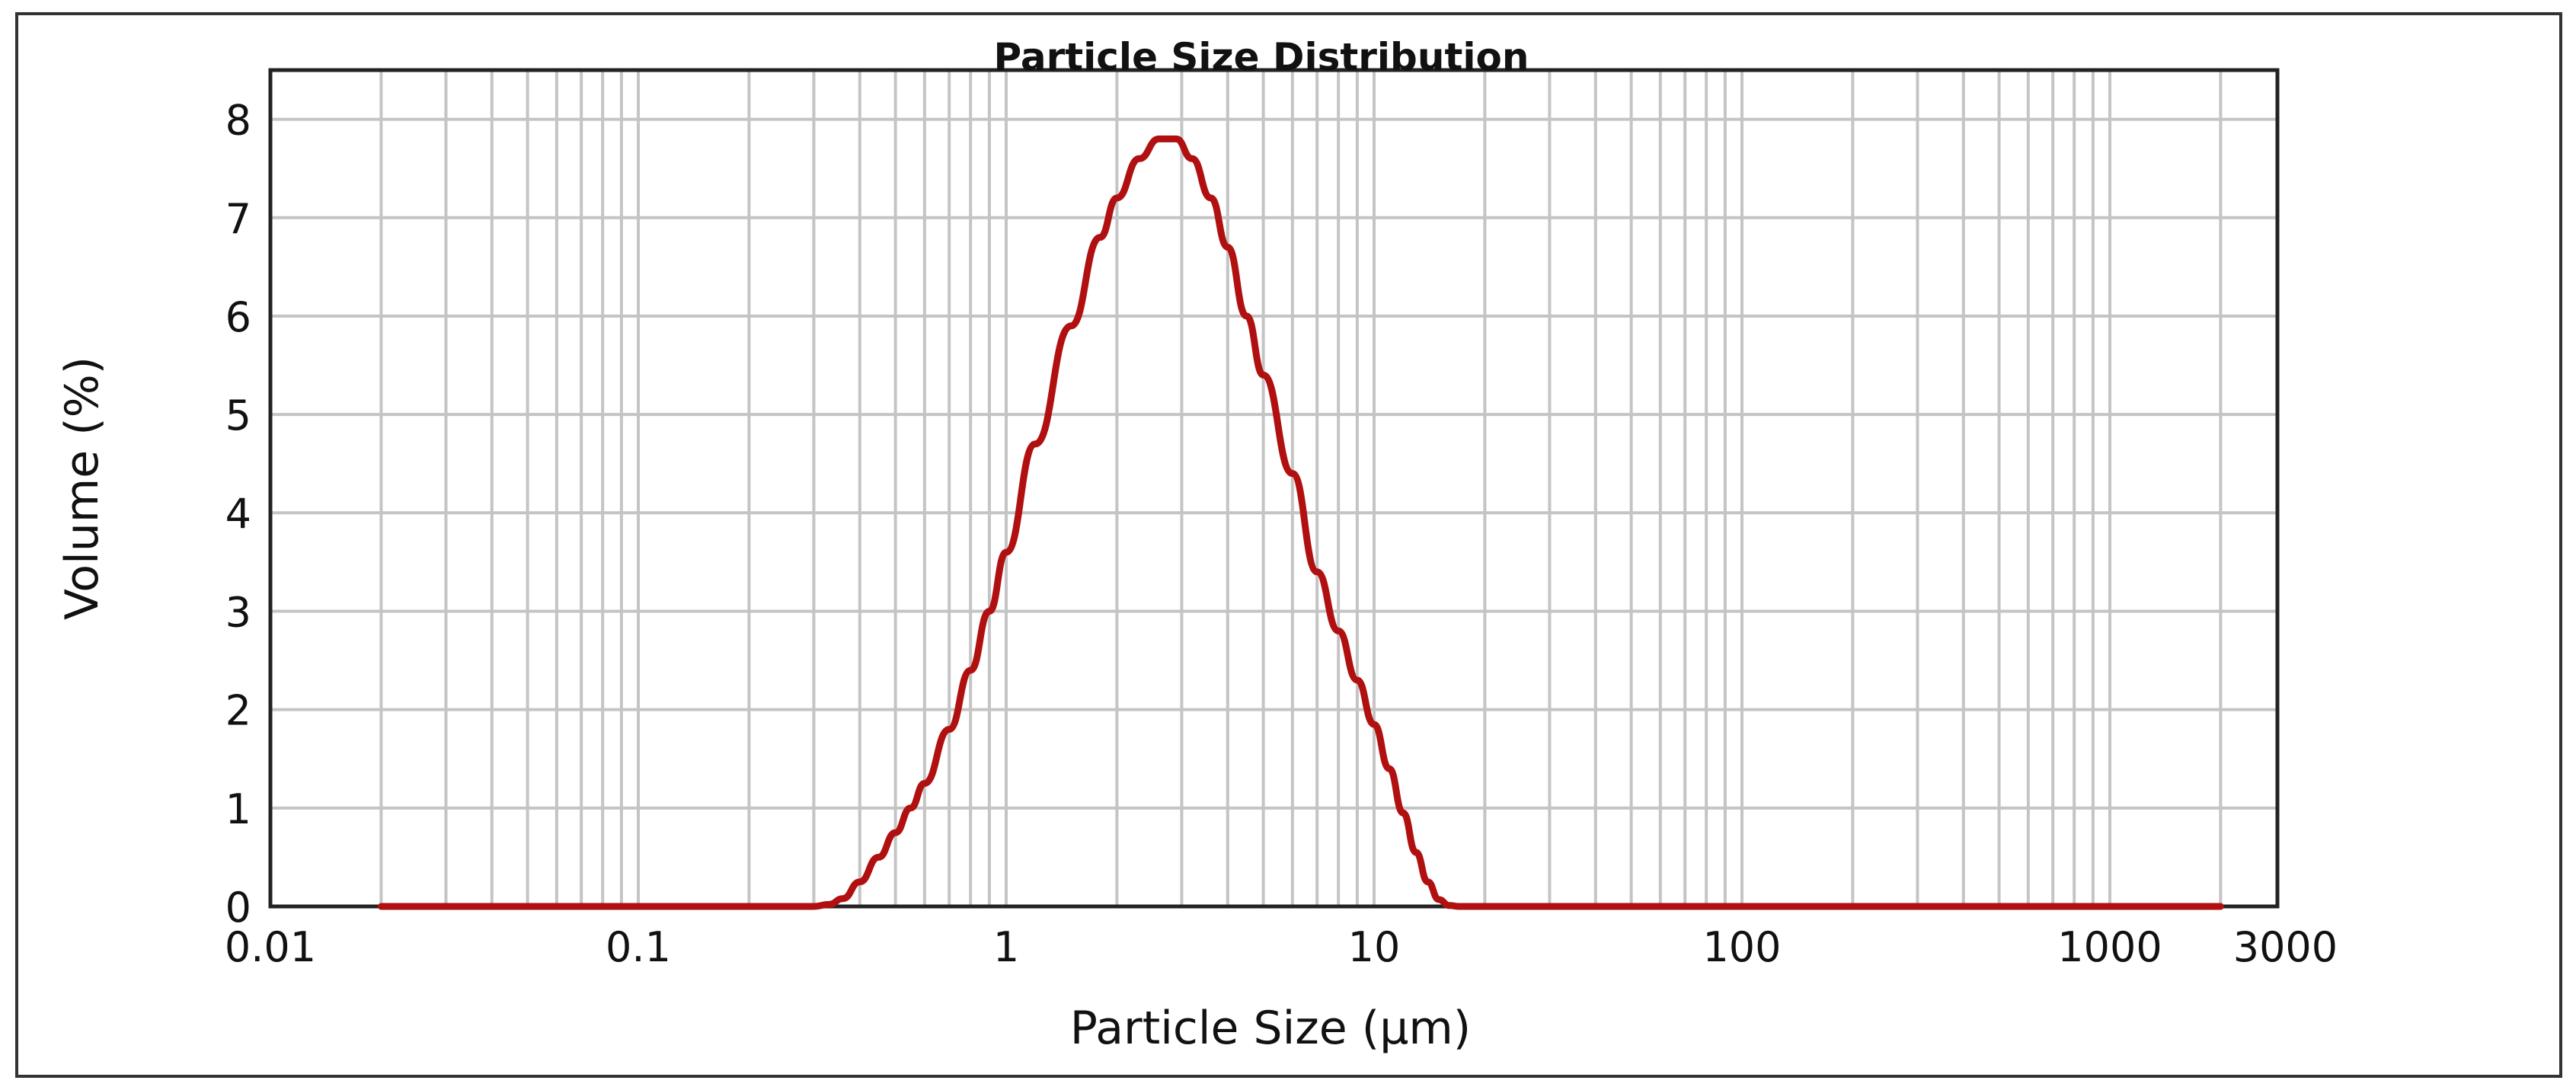 The width and height of the screenshot is (2576, 1090). What do you see at coordinates (238, 219) in the screenshot?
I see `y-tick-label: 7` at bounding box center [238, 219].